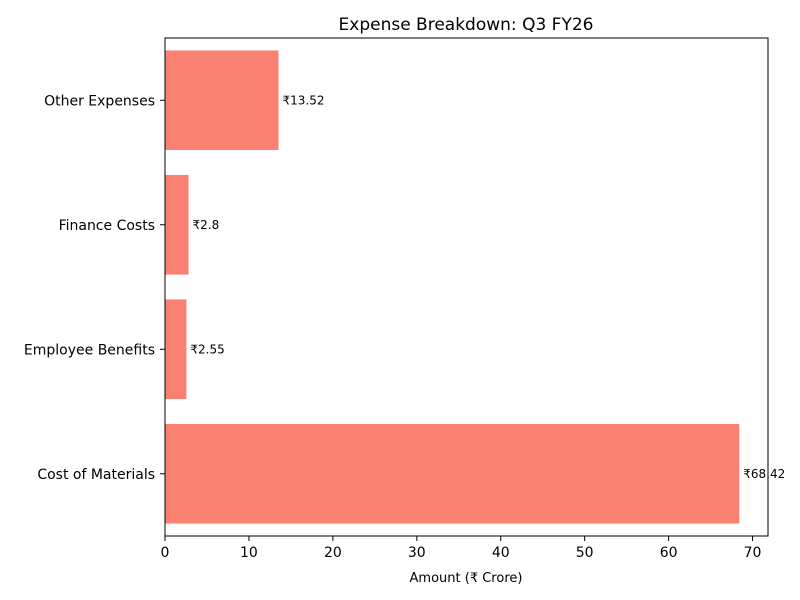 The height and width of the screenshot is (600, 800). Describe the element at coordinates (303, 100) in the screenshot. I see `data-label: ₹13.52` at that location.